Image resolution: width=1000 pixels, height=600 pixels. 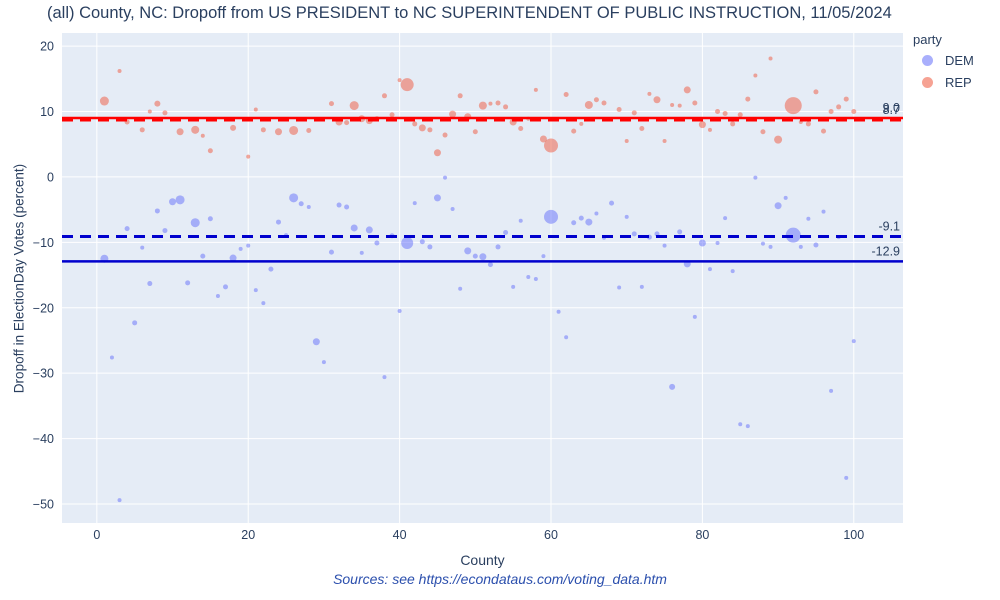 I want to click on legend-item-dem: DEM, so click(x=955, y=60).